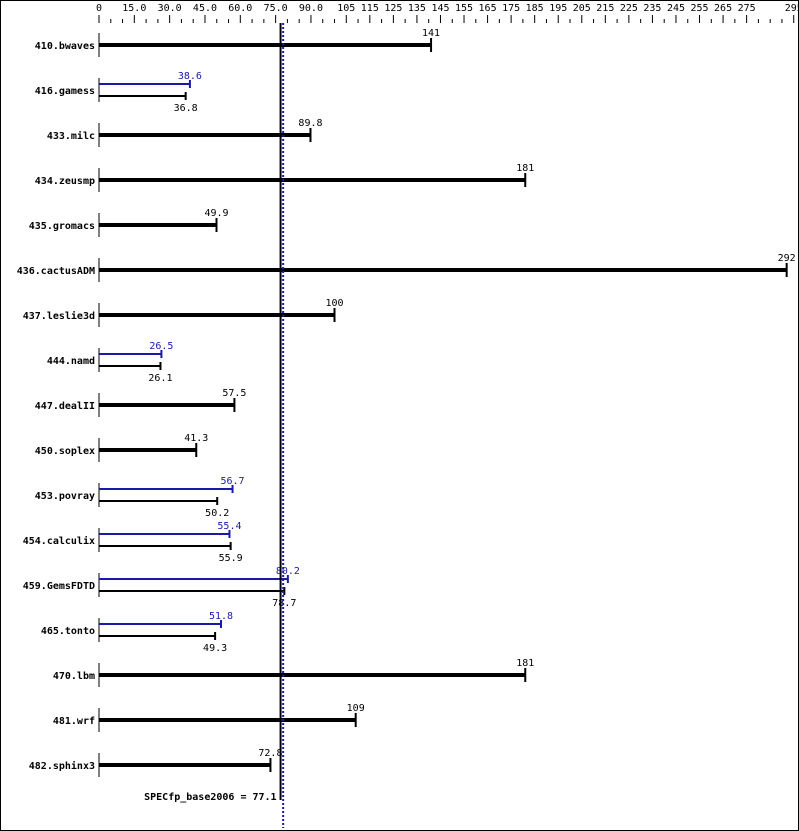 This screenshot has height=831, width=799. Describe the element at coordinates (65, 91) in the screenshot. I see `category-label: 416.gamess` at that location.